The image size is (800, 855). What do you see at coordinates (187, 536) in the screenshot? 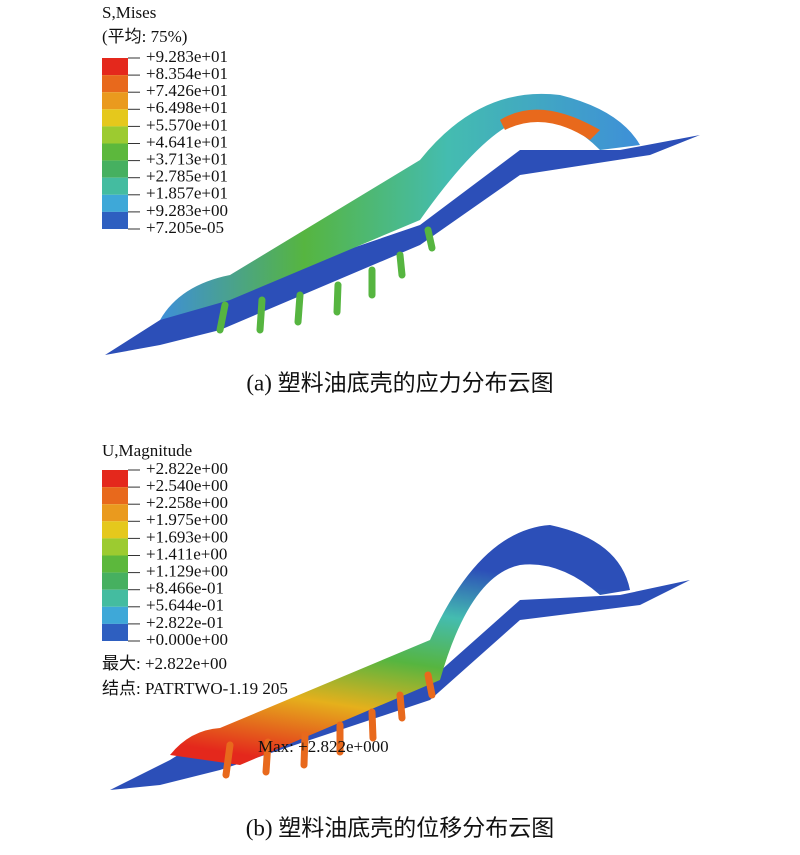
I see `legend-label: +1.693e+00` at bounding box center [187, 536].